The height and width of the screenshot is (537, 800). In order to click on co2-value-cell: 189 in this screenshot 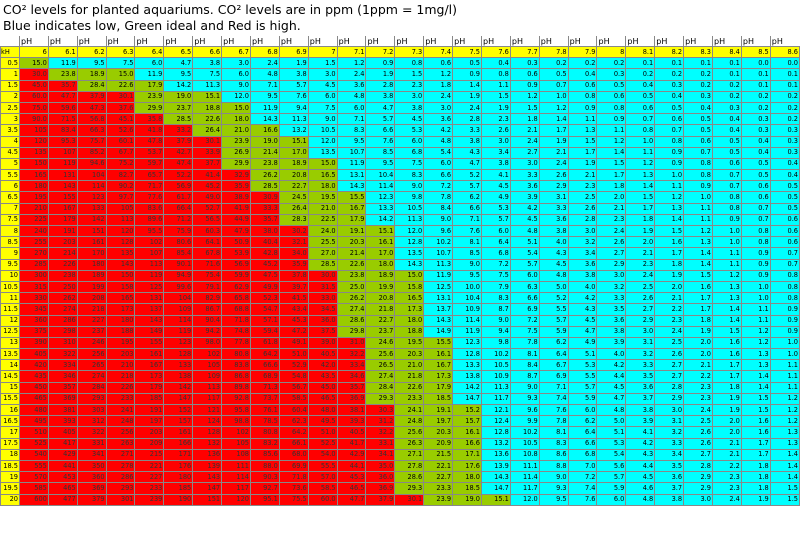, I will do `click(91, 275)`.